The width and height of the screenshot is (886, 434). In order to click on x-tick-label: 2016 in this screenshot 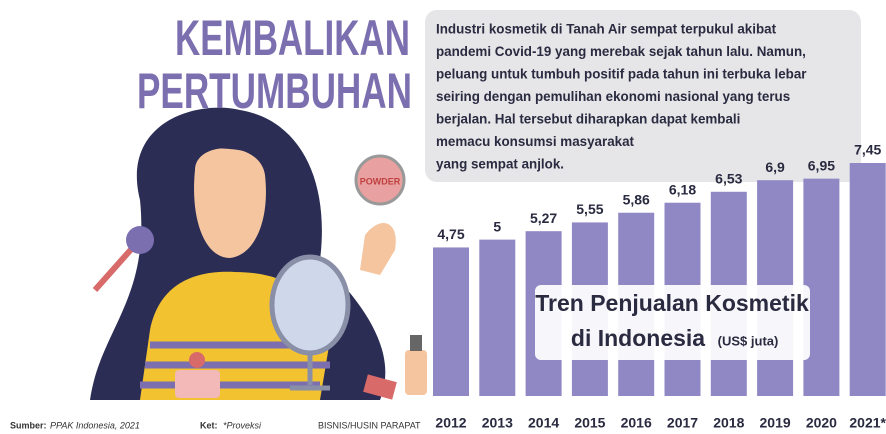, I will do `click(636, 423)`.